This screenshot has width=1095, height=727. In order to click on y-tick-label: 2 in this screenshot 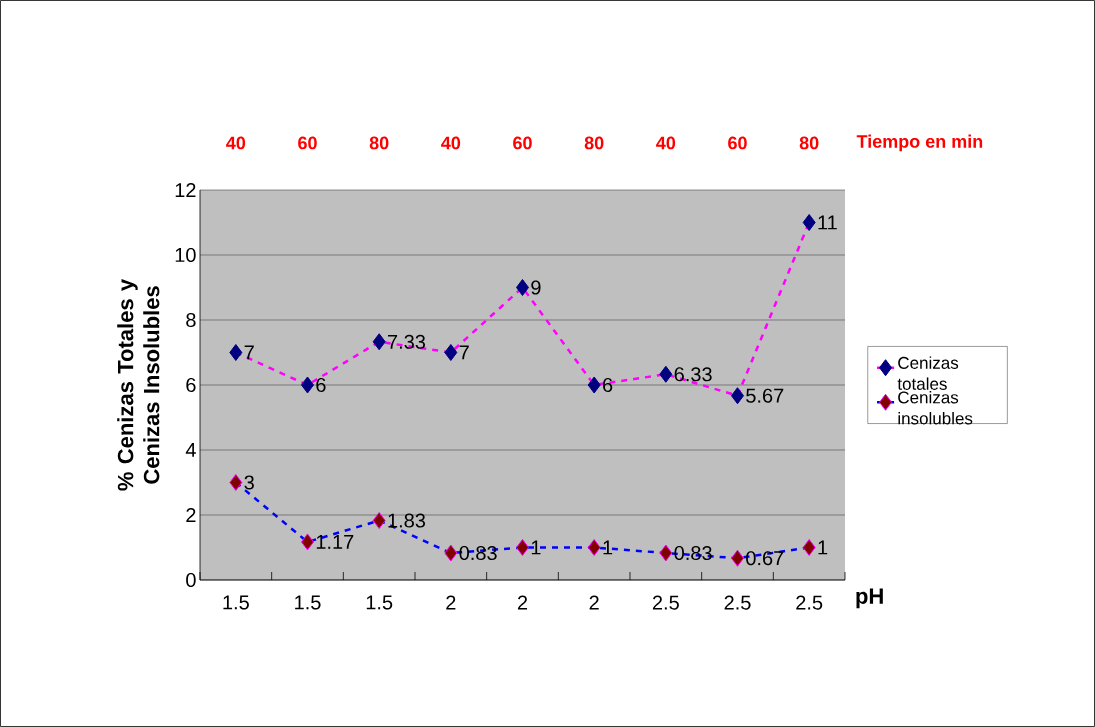, I will do `click(191, 515)`.